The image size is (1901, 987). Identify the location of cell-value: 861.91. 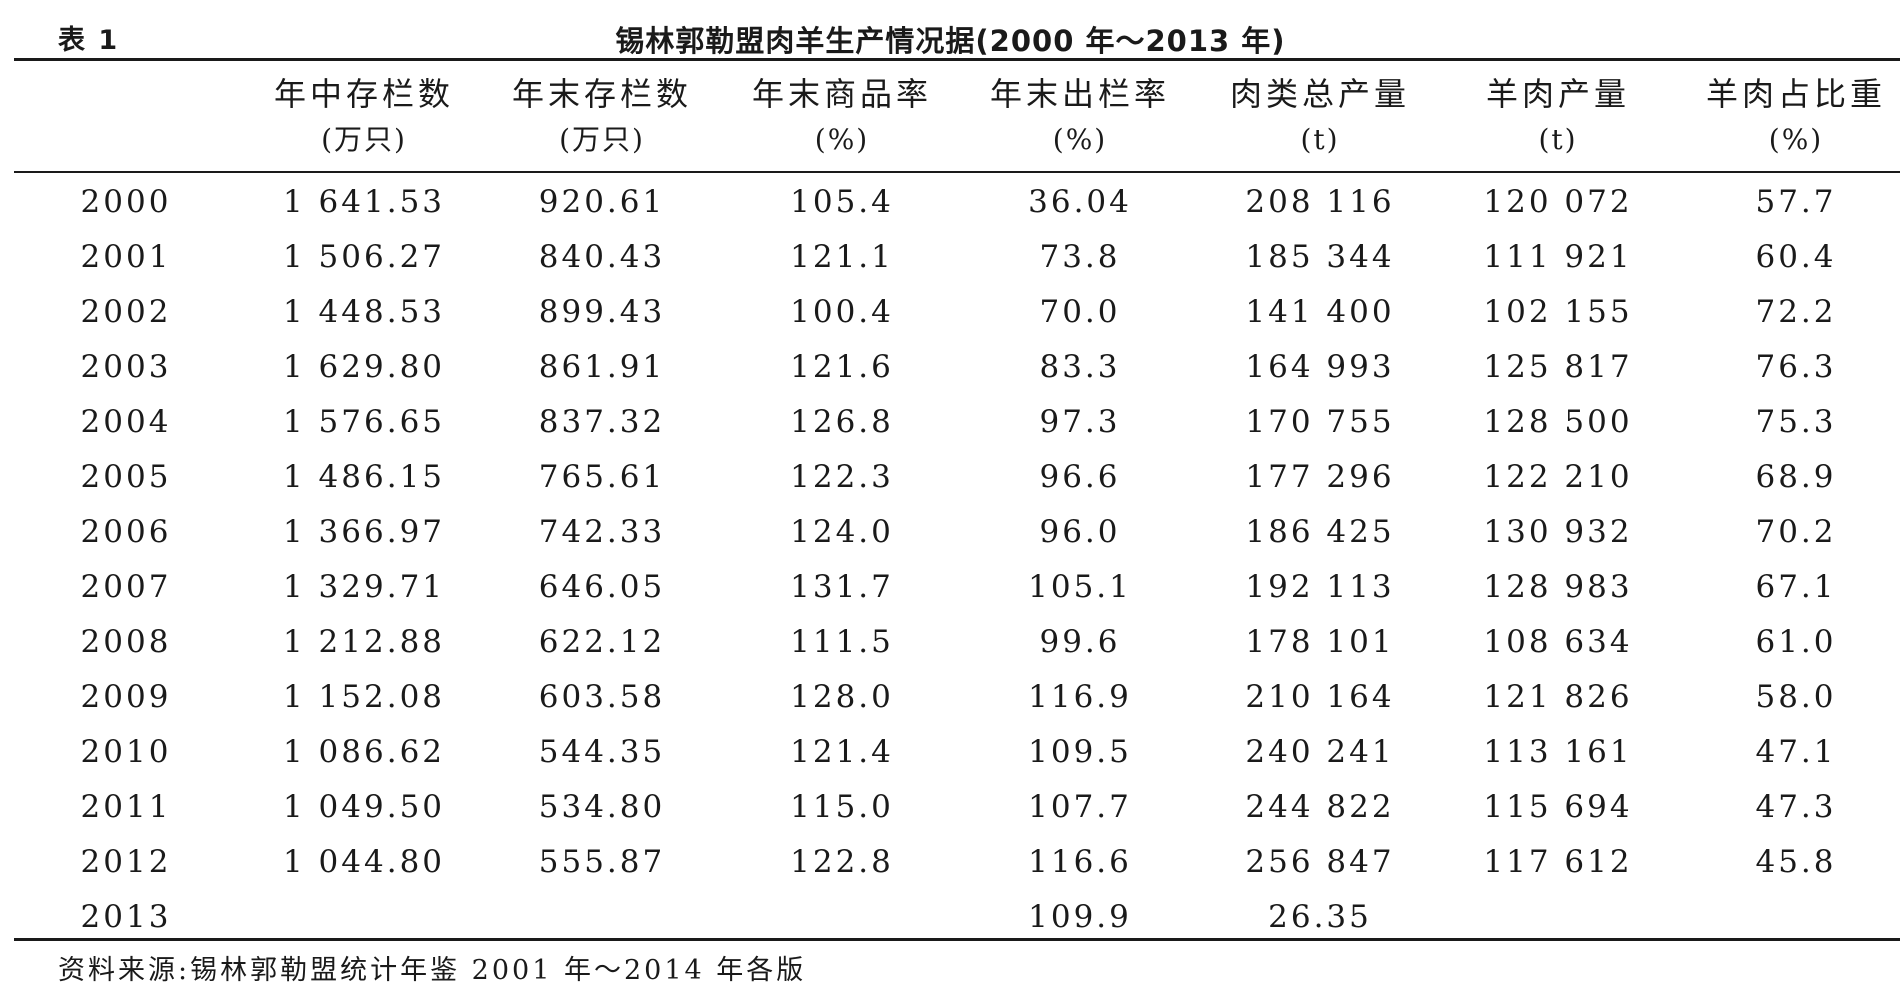
(602, 367).